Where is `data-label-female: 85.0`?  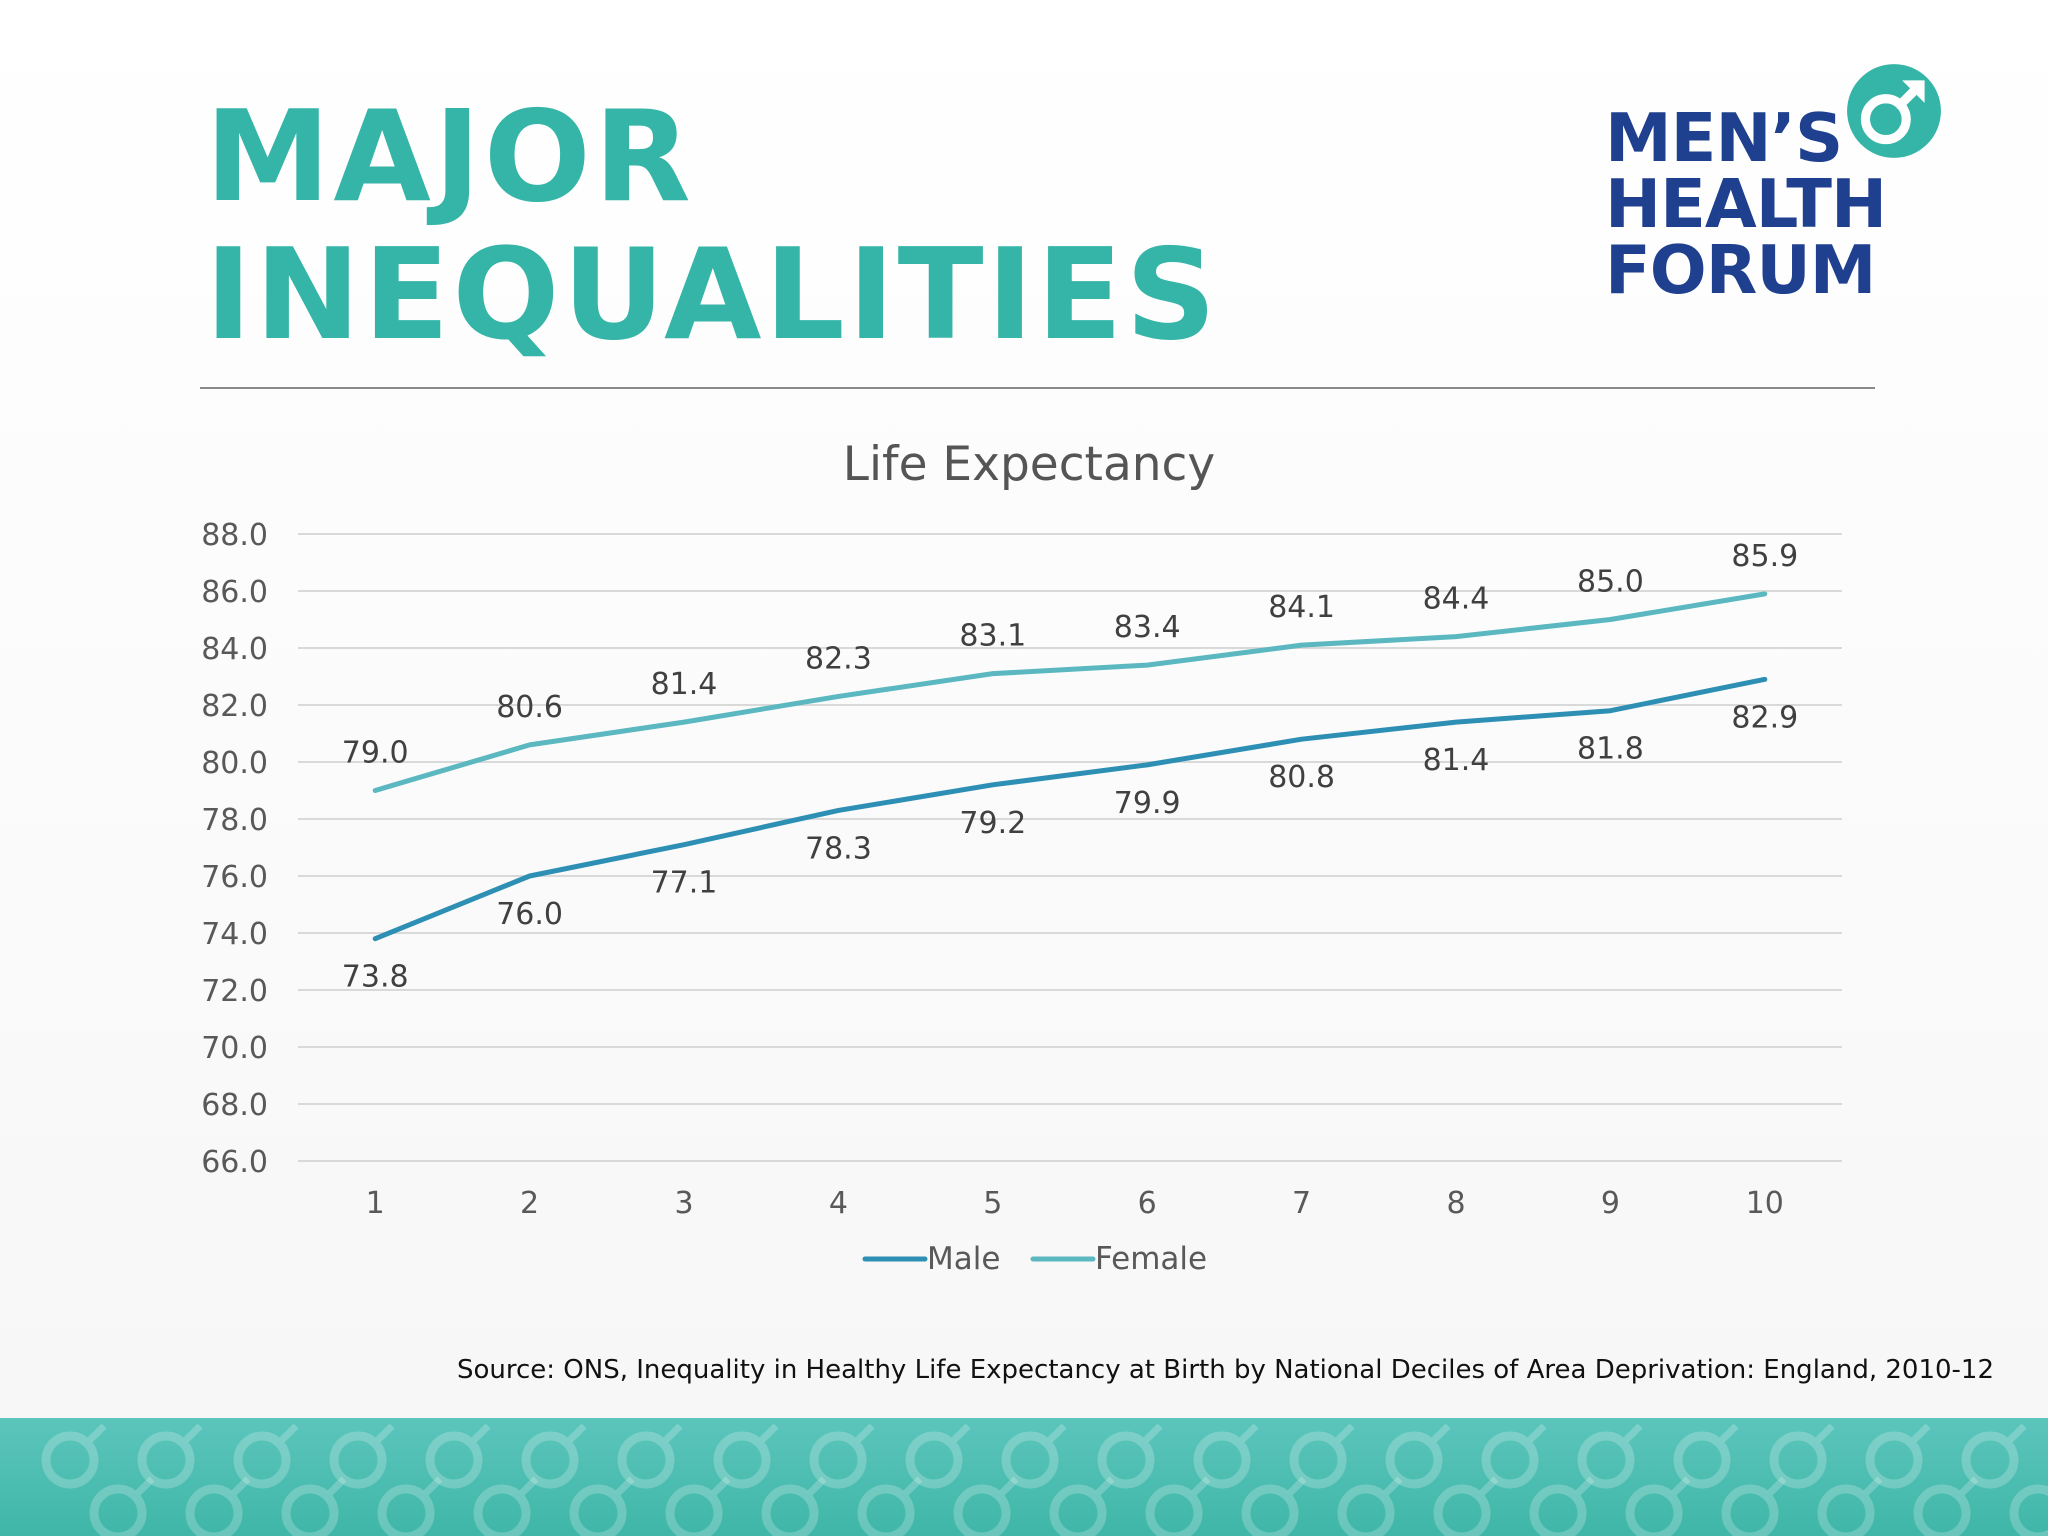 data-label-female: 85.0 is located at coordinates (1610, 582).